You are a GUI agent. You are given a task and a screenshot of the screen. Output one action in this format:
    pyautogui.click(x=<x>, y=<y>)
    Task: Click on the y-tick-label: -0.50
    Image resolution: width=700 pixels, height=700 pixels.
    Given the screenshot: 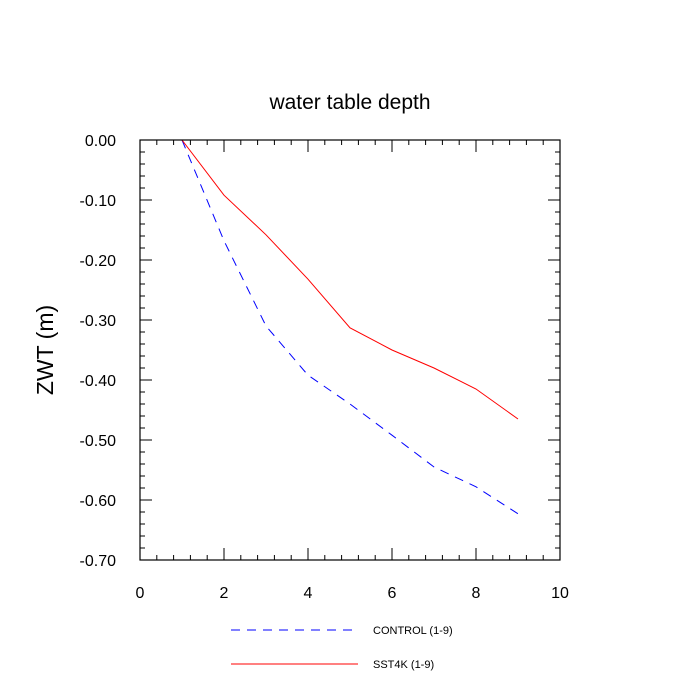 What is the action you would take?
    pyautogui.click(x=98, y=441)
    